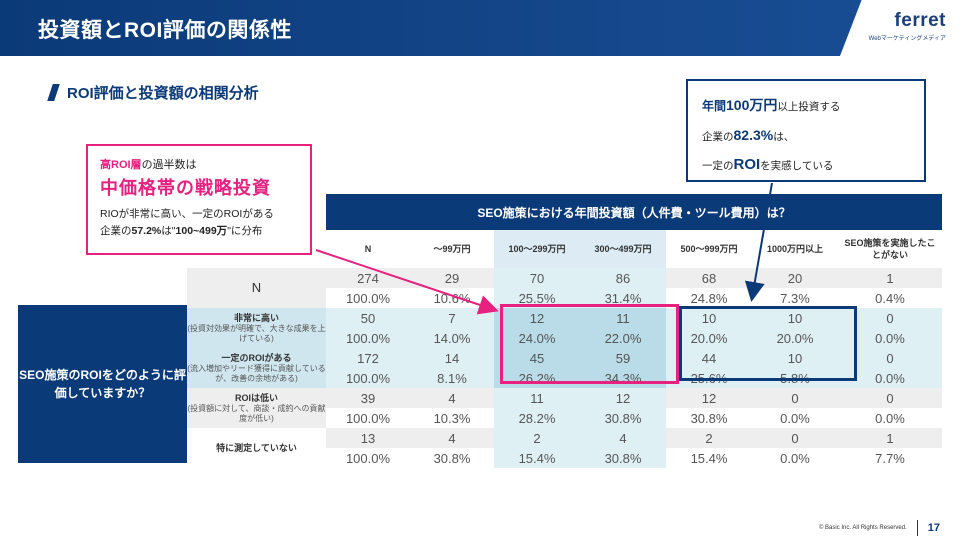 The image size is (960, 540). Describe the element at coordinates (748, 135) in the screenshot. I see `callout-right-line2: 企業の82.3%は、` at that location.